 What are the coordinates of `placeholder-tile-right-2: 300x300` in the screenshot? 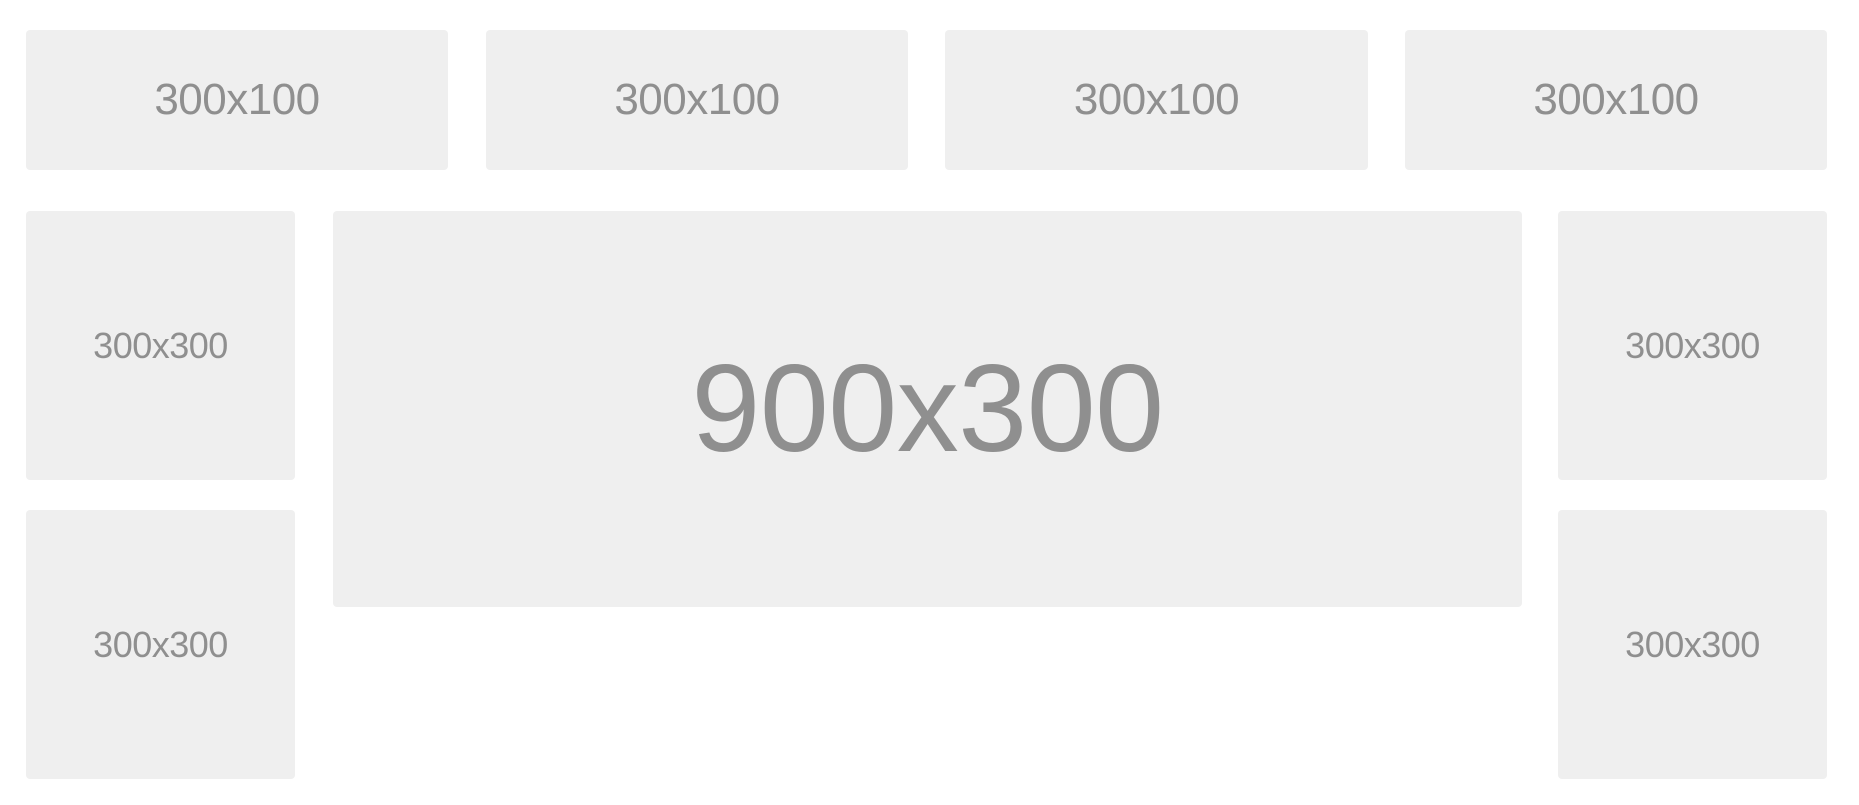 It's located at (1692, 644).